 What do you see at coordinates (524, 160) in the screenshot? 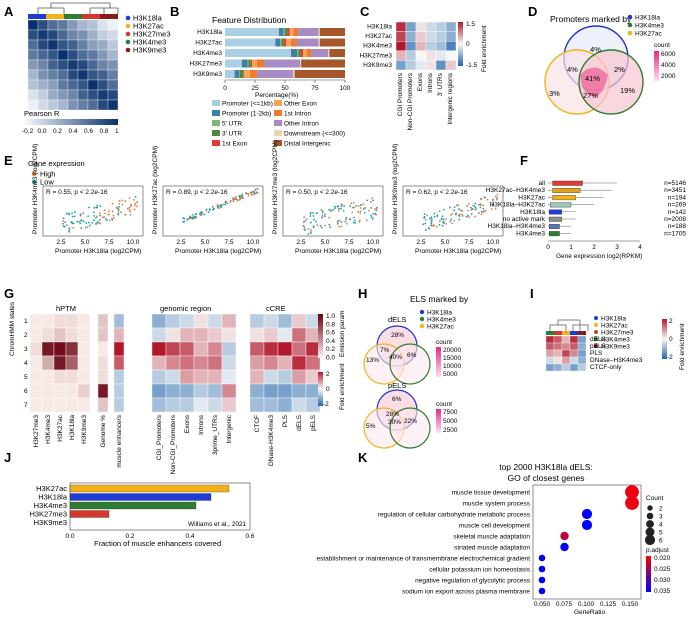
I see `panel-label-f: F` at bounding box center [524, 160].